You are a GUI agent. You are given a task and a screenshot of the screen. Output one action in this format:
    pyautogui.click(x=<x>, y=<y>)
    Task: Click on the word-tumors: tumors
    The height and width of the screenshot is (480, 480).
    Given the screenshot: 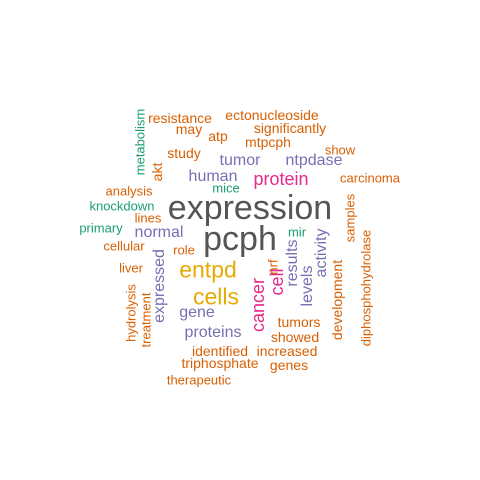 What is the action you would take?
    pyautogui.click(x=299, y=322)
    